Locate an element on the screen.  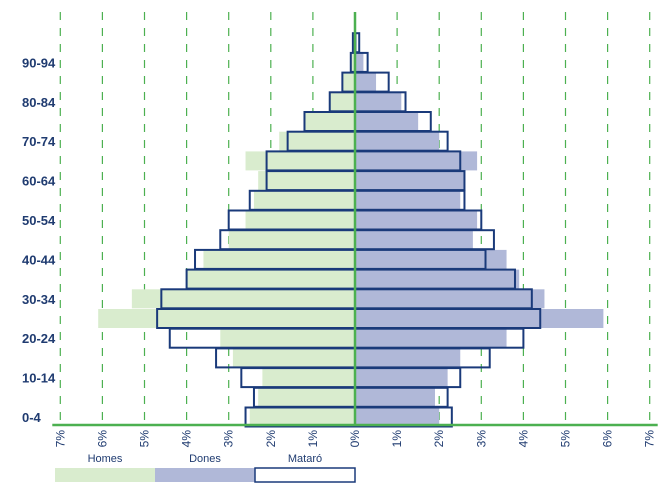
x-tick-labels: 7% 6% 5% 4% 3% 2% 1% 0% 1% 2% 3% 4% 5% 6% 7% is located at coordinates (354, 439).